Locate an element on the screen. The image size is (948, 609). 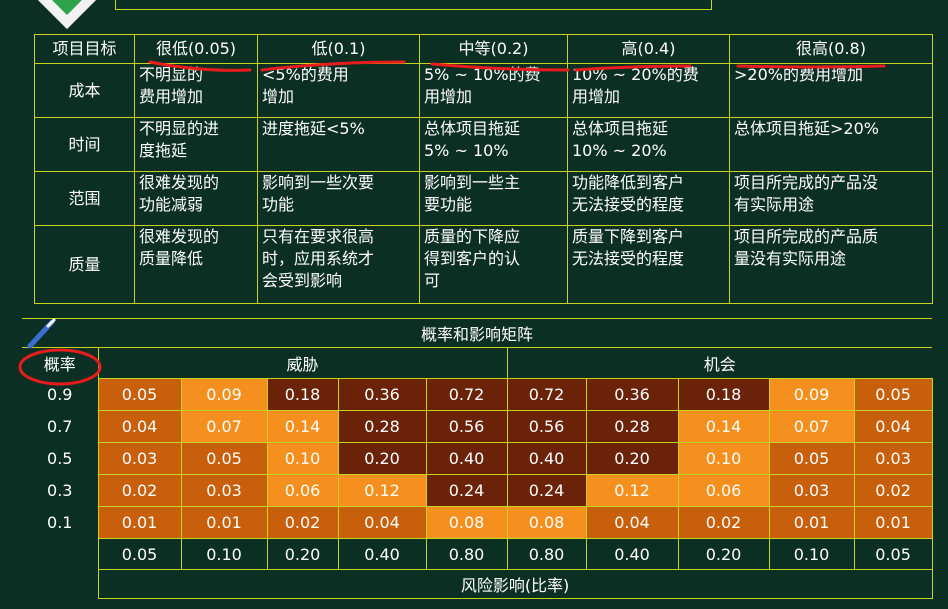
matrix-title: 概率和影响矩阵 is located at coordinates (477, 333).